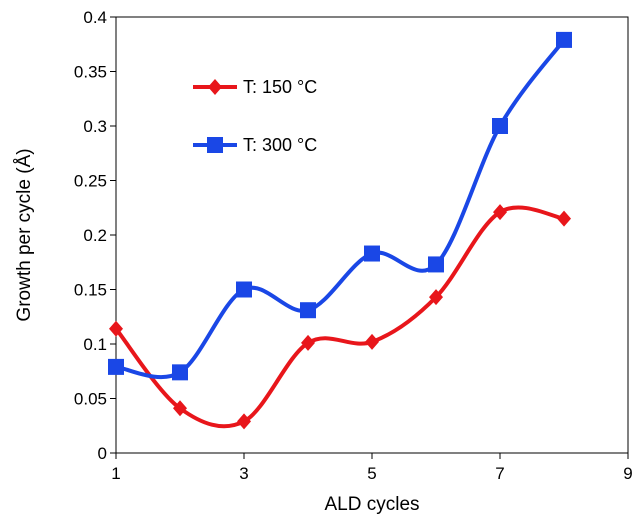 The image size is (633, 520). Describe the element at coordinates (280, 87) in the screenshot. I see `legend-label: T: 150 °C` at that location.